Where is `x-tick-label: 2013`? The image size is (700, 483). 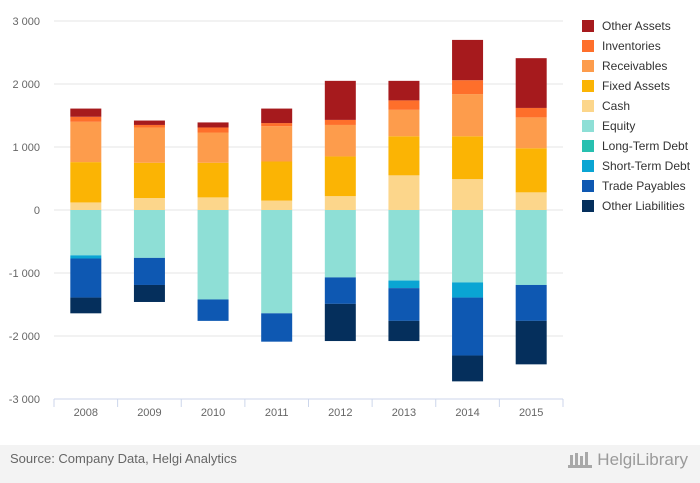 x-tick-label: 2013 is located at coordinates (404, 413).